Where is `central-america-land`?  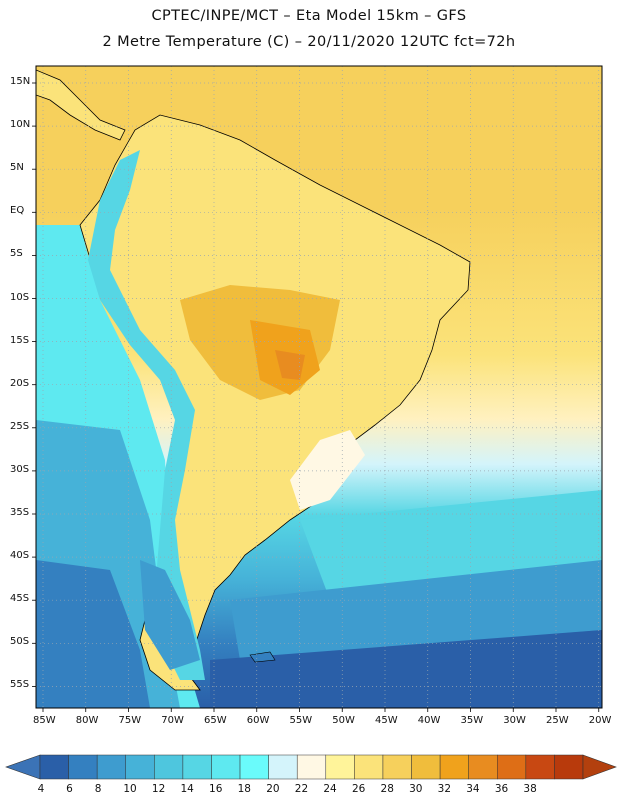
central-america-land is located at coordinates (81, 105).